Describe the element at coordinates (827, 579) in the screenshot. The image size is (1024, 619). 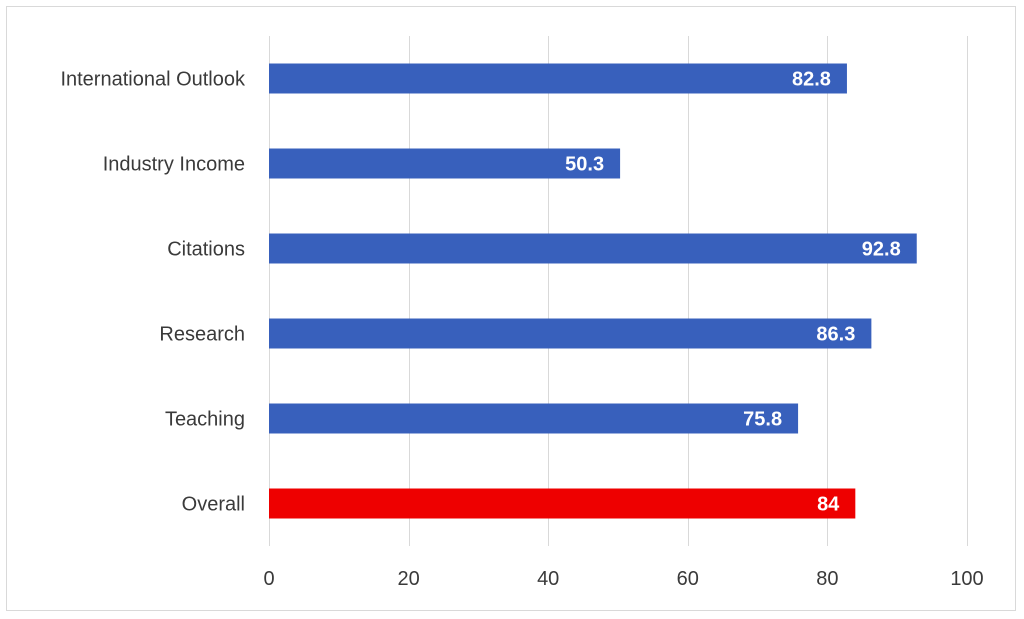
I see `x-tick-label-80: 80` at that location.